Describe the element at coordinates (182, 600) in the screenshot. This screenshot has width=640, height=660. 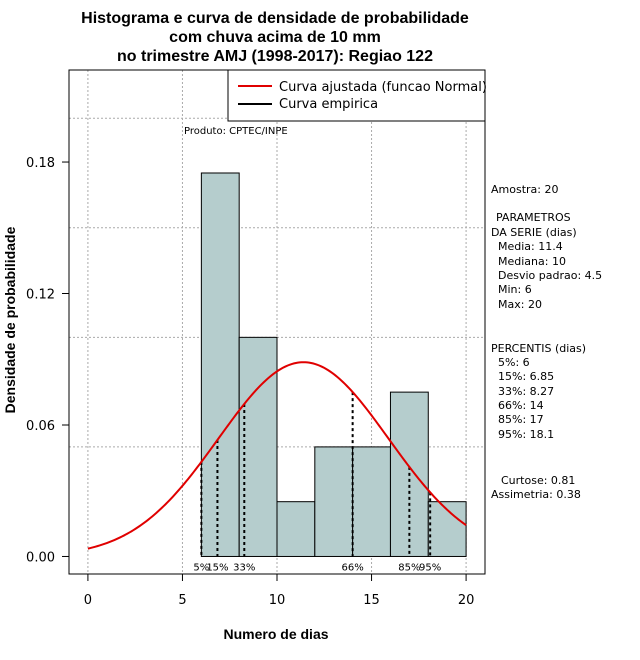
I see `x-tick-label-1: 5` at that location.